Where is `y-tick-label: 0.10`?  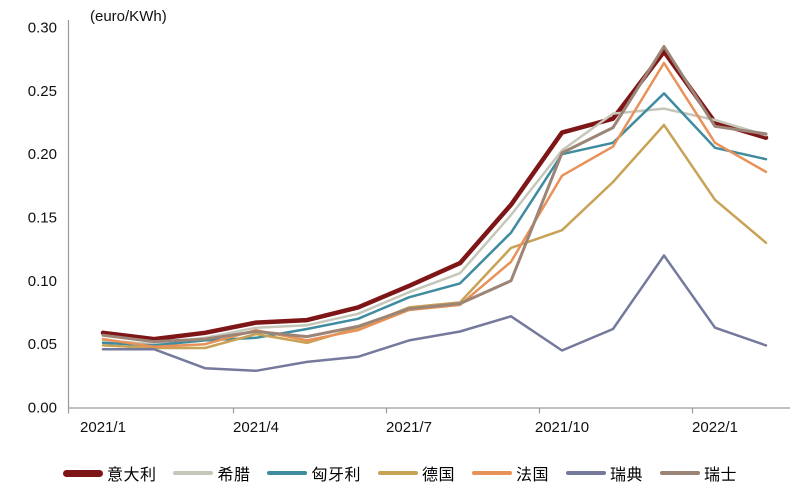 y-tick-label: 0.10 is located at coordinates (42, 281).